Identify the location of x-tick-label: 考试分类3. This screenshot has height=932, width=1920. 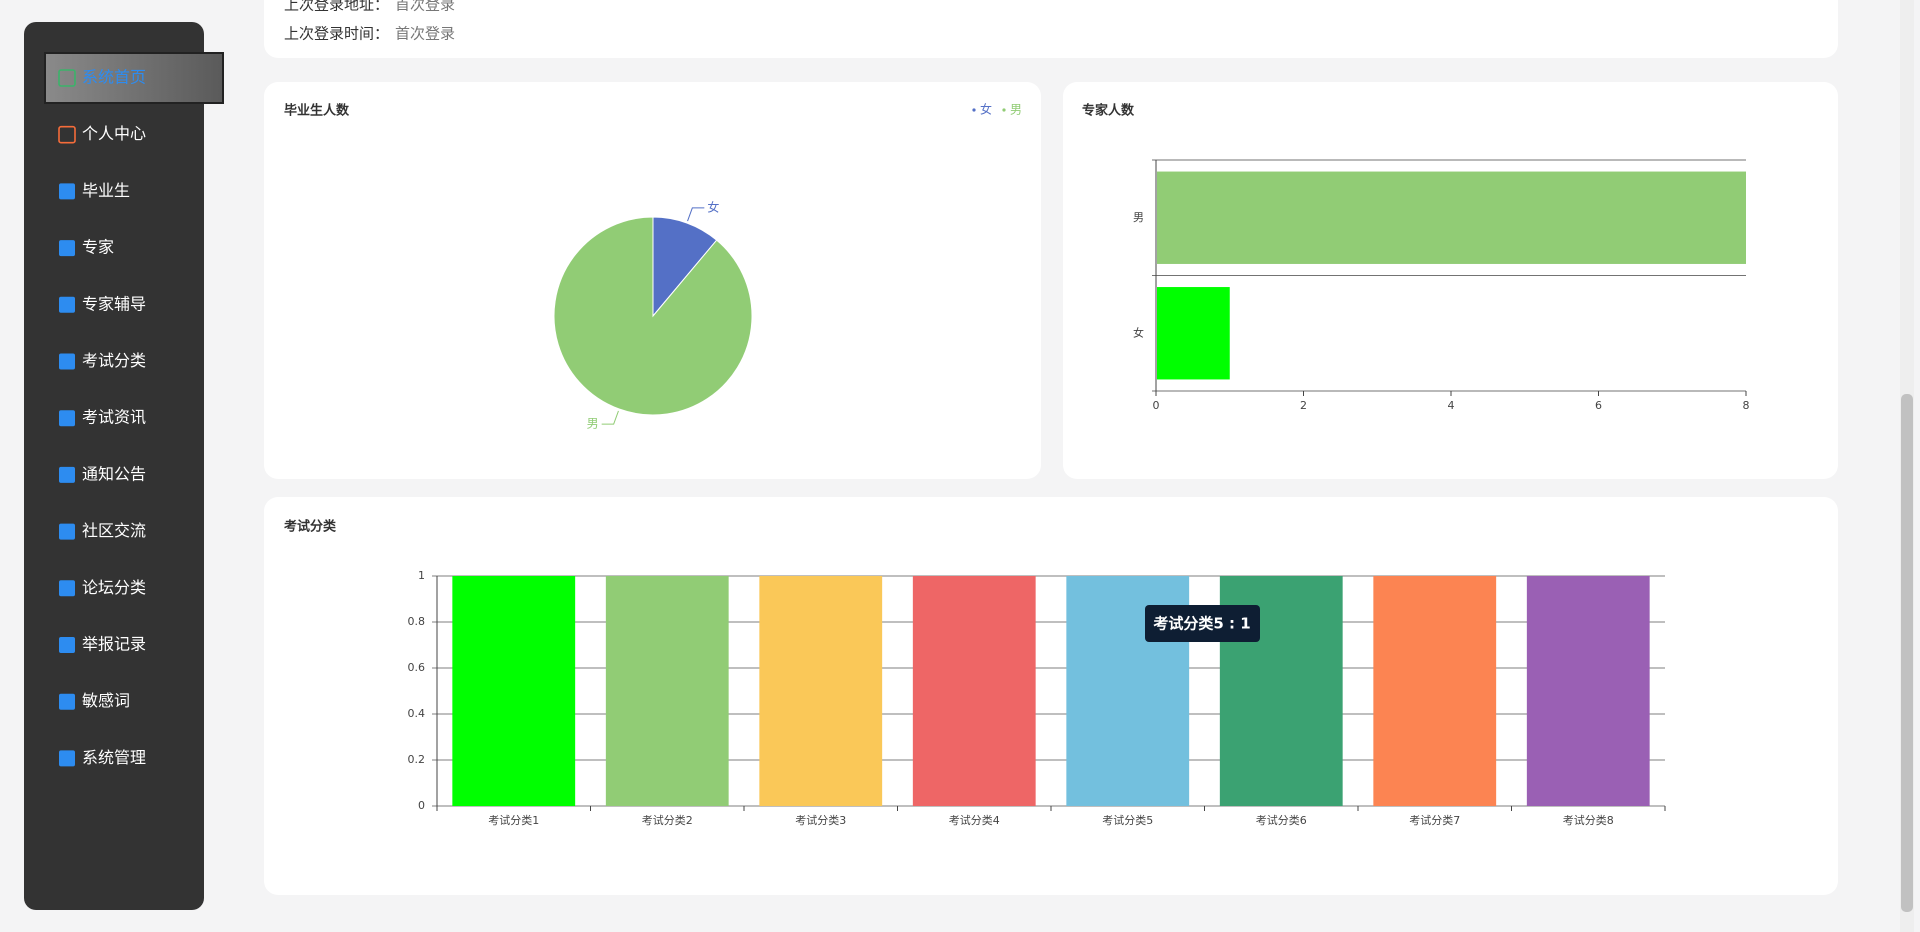
(820, 820).